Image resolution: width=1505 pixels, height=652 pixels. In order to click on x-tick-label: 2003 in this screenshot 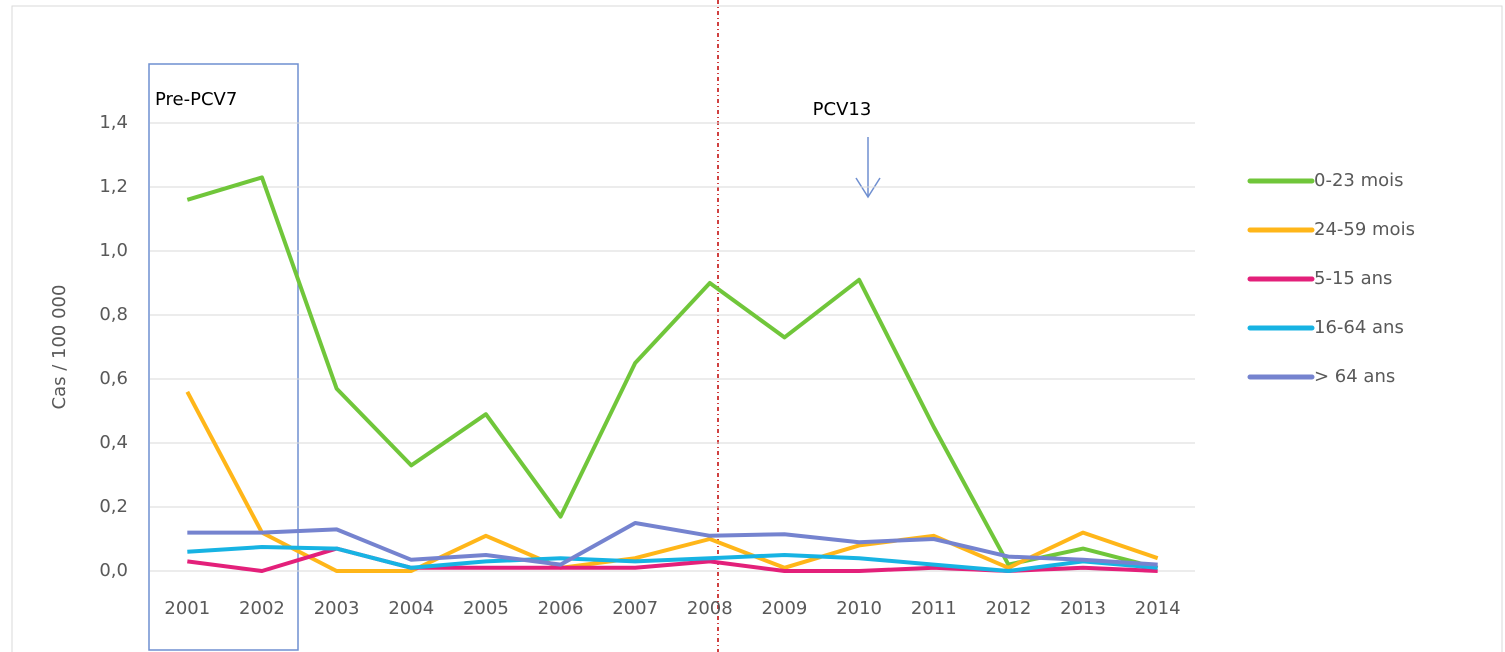, I will do `click(337, 608)`.